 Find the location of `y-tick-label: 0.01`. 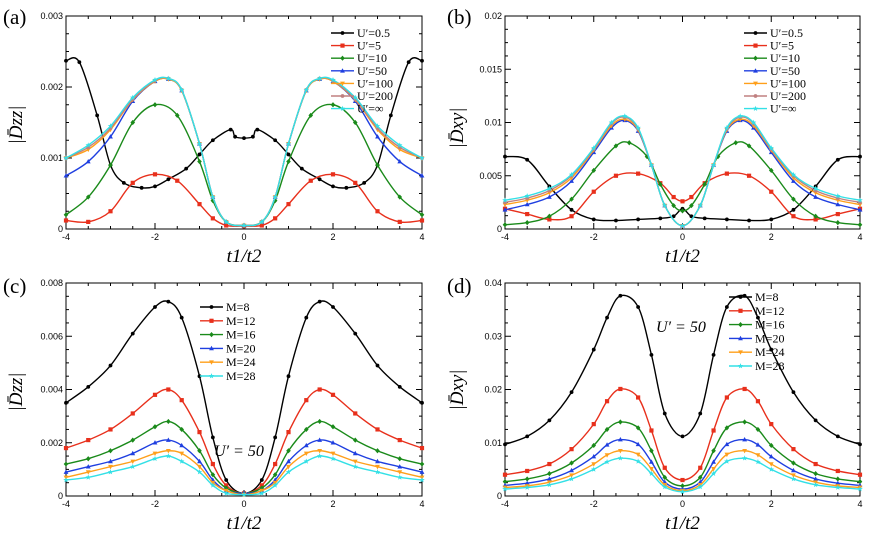

y-tick-label: 0.01 is located at coordinates (493, 123).